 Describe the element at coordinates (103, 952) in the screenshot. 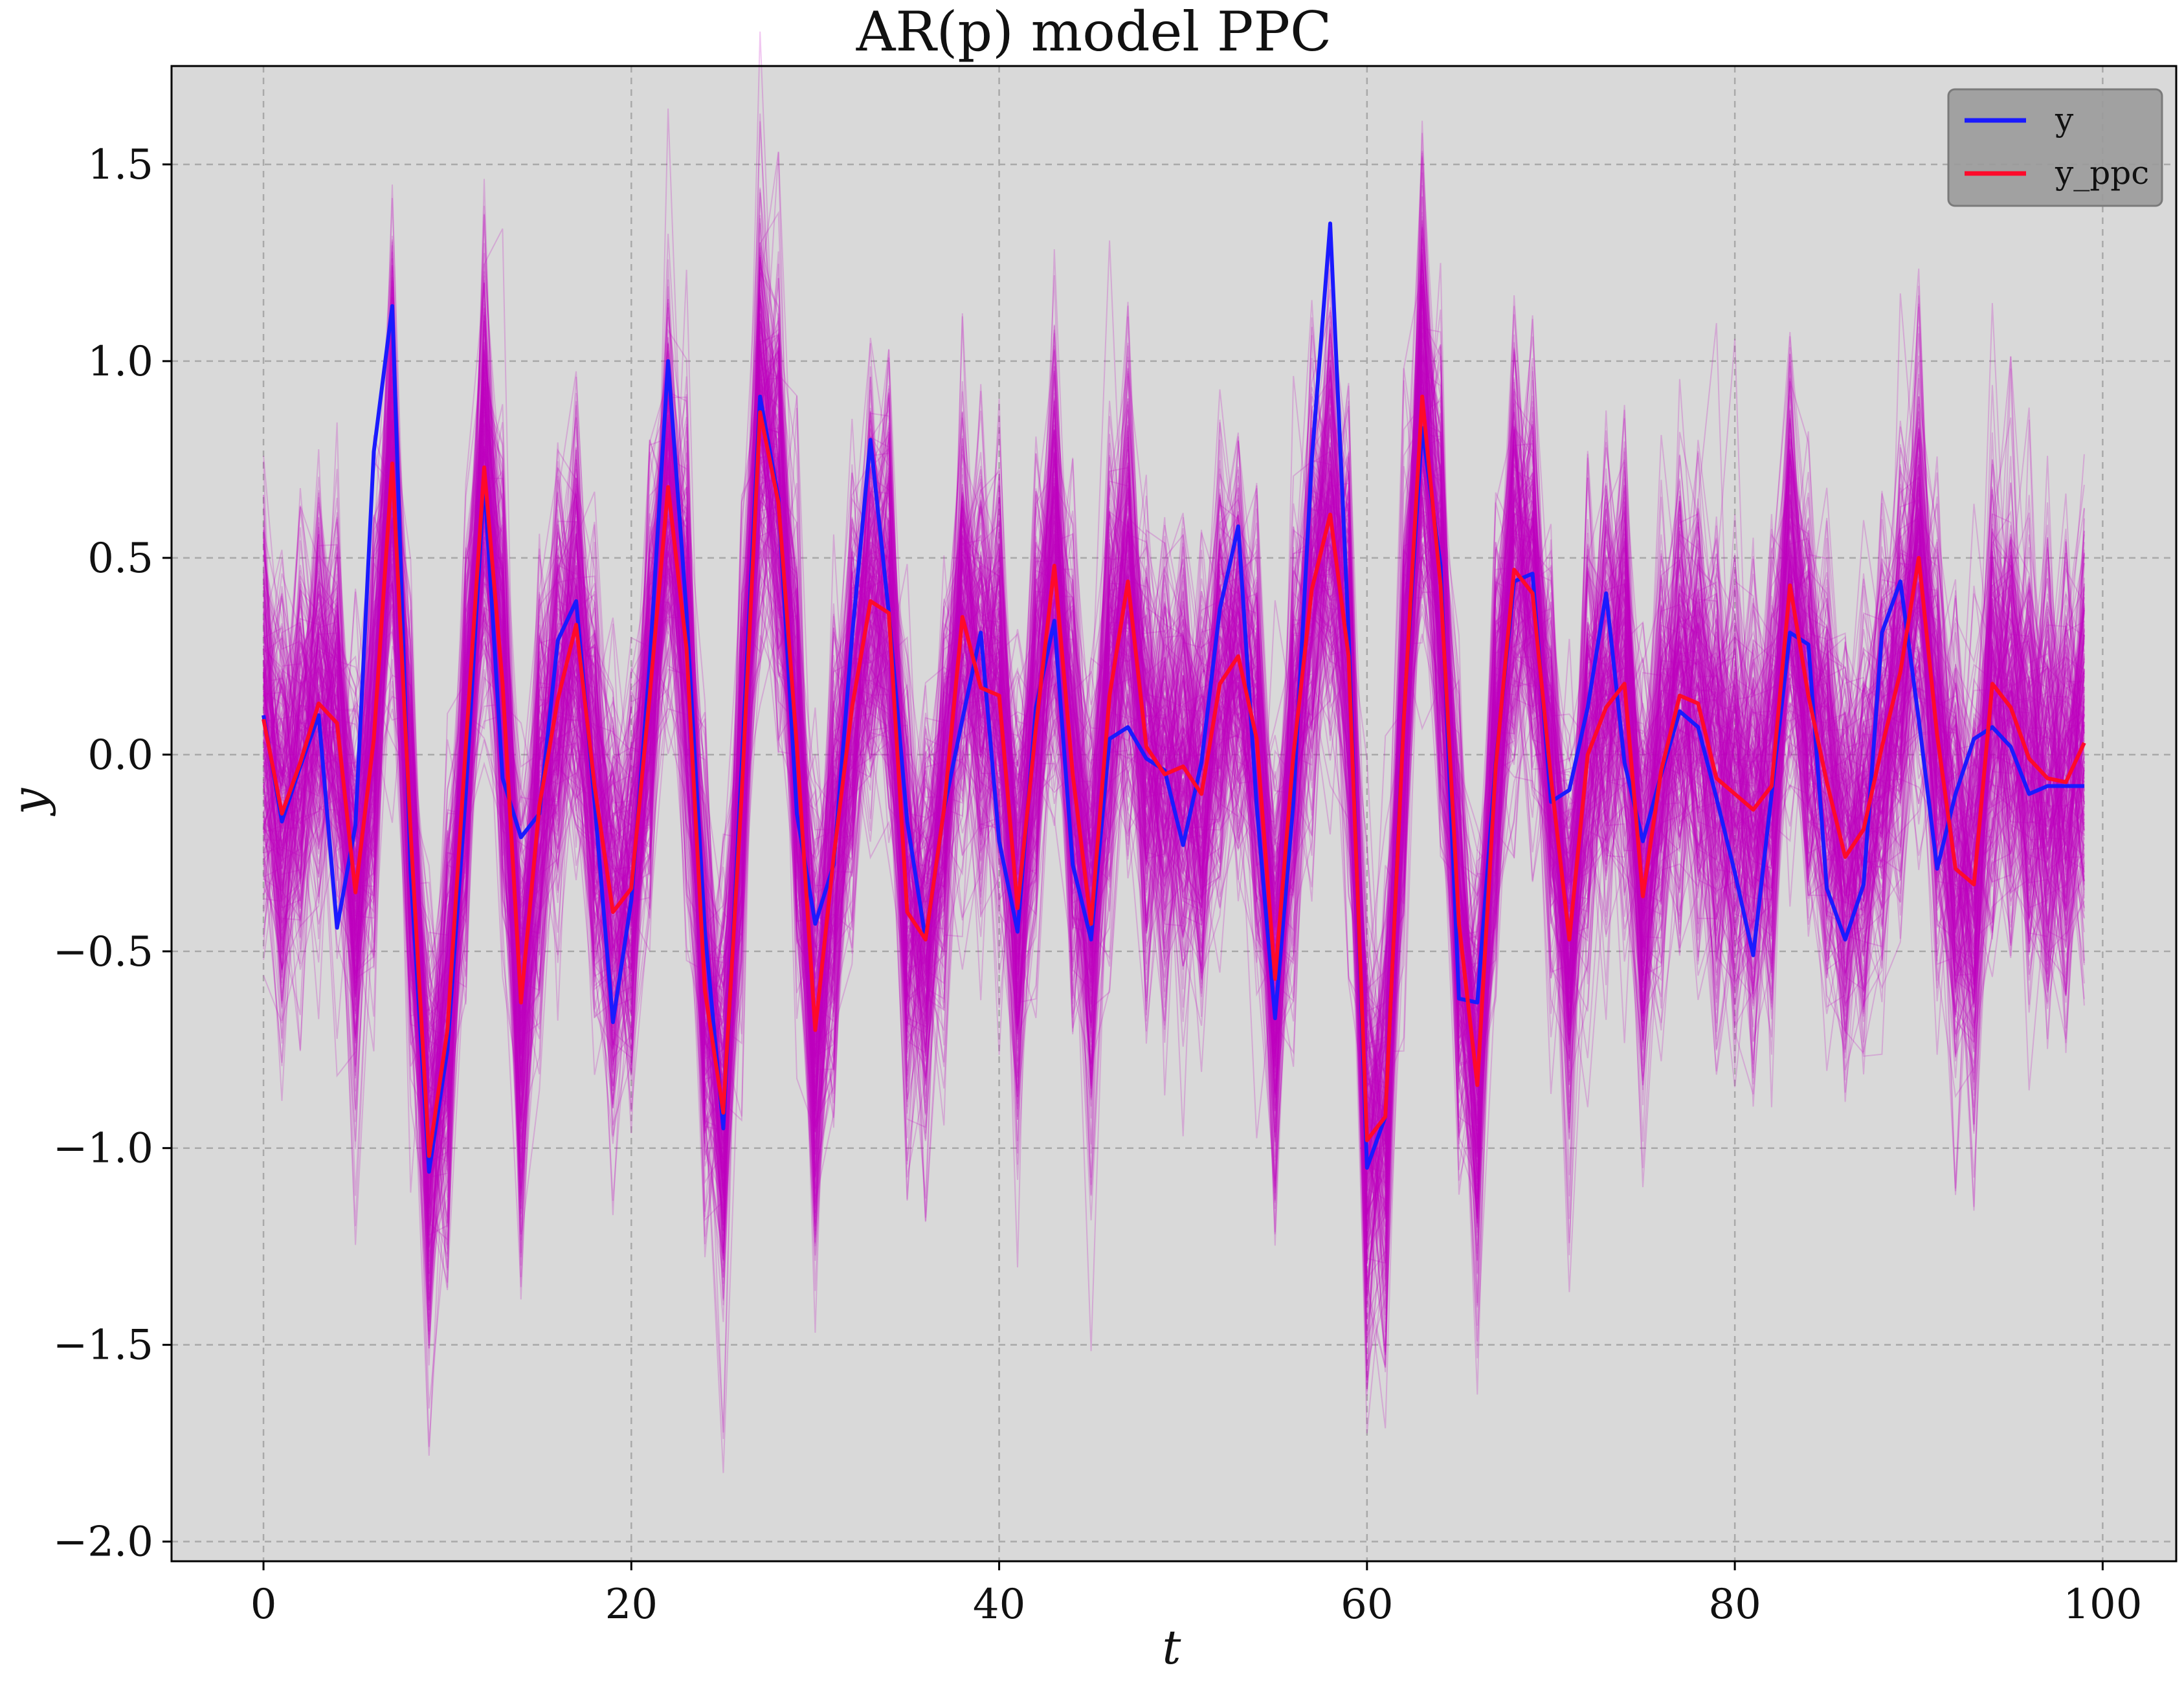

I see `y-tick-label: −0.5` at that location.